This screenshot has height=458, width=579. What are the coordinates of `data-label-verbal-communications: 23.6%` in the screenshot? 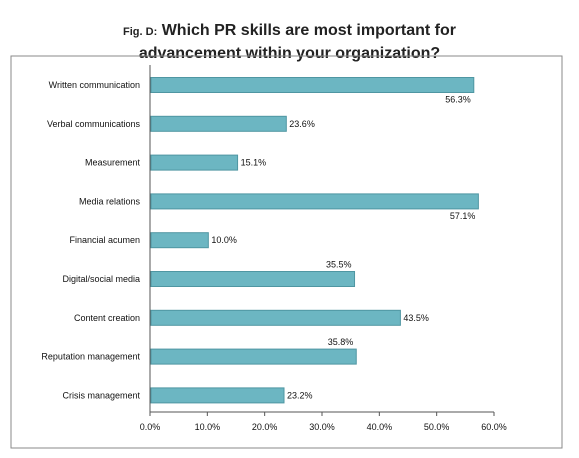 It's located at (302, 124).